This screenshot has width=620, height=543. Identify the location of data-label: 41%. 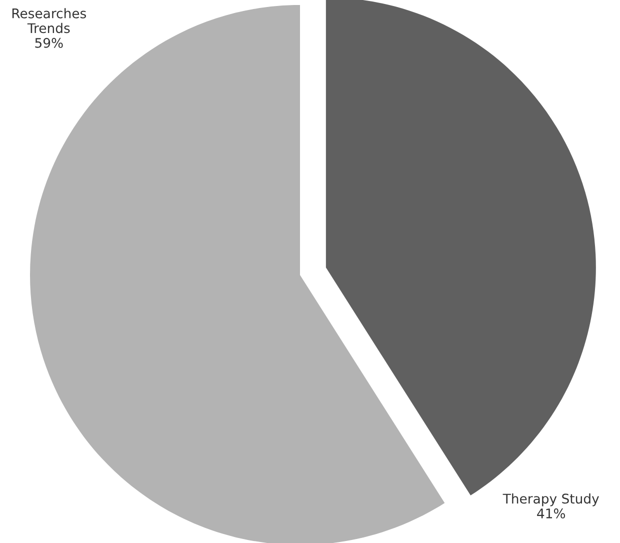
(551, 513).